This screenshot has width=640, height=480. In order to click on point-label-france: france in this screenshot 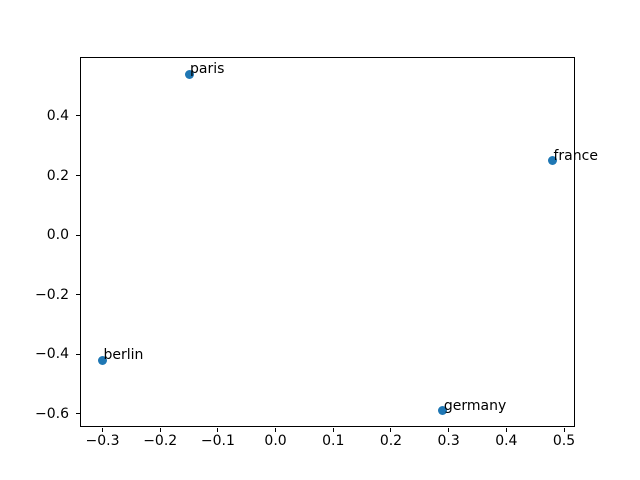, I will do `click(575, 155)`.